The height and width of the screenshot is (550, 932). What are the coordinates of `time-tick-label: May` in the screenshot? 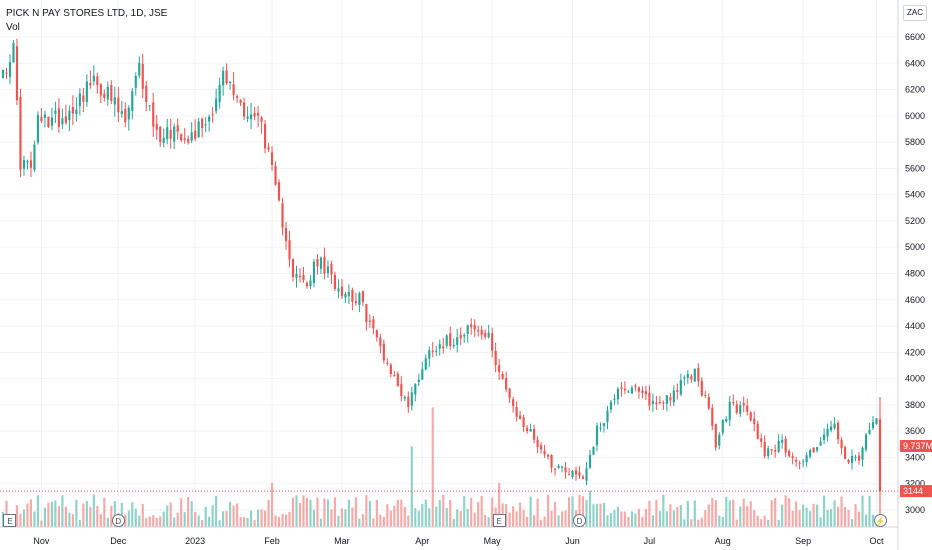 It's located at (493, 541).